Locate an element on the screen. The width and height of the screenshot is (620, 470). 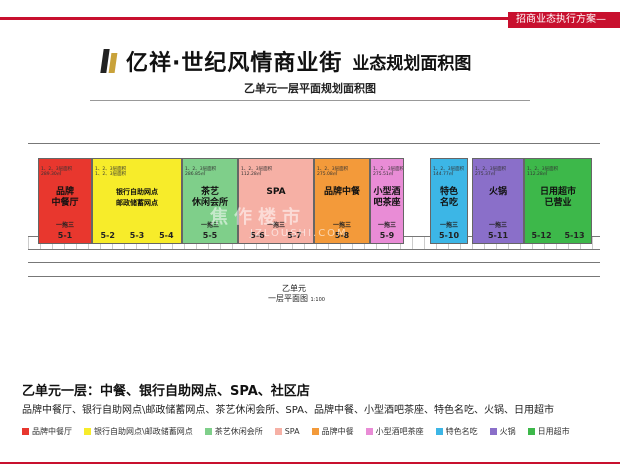
top-red-line is located at coordinates (255, 18).